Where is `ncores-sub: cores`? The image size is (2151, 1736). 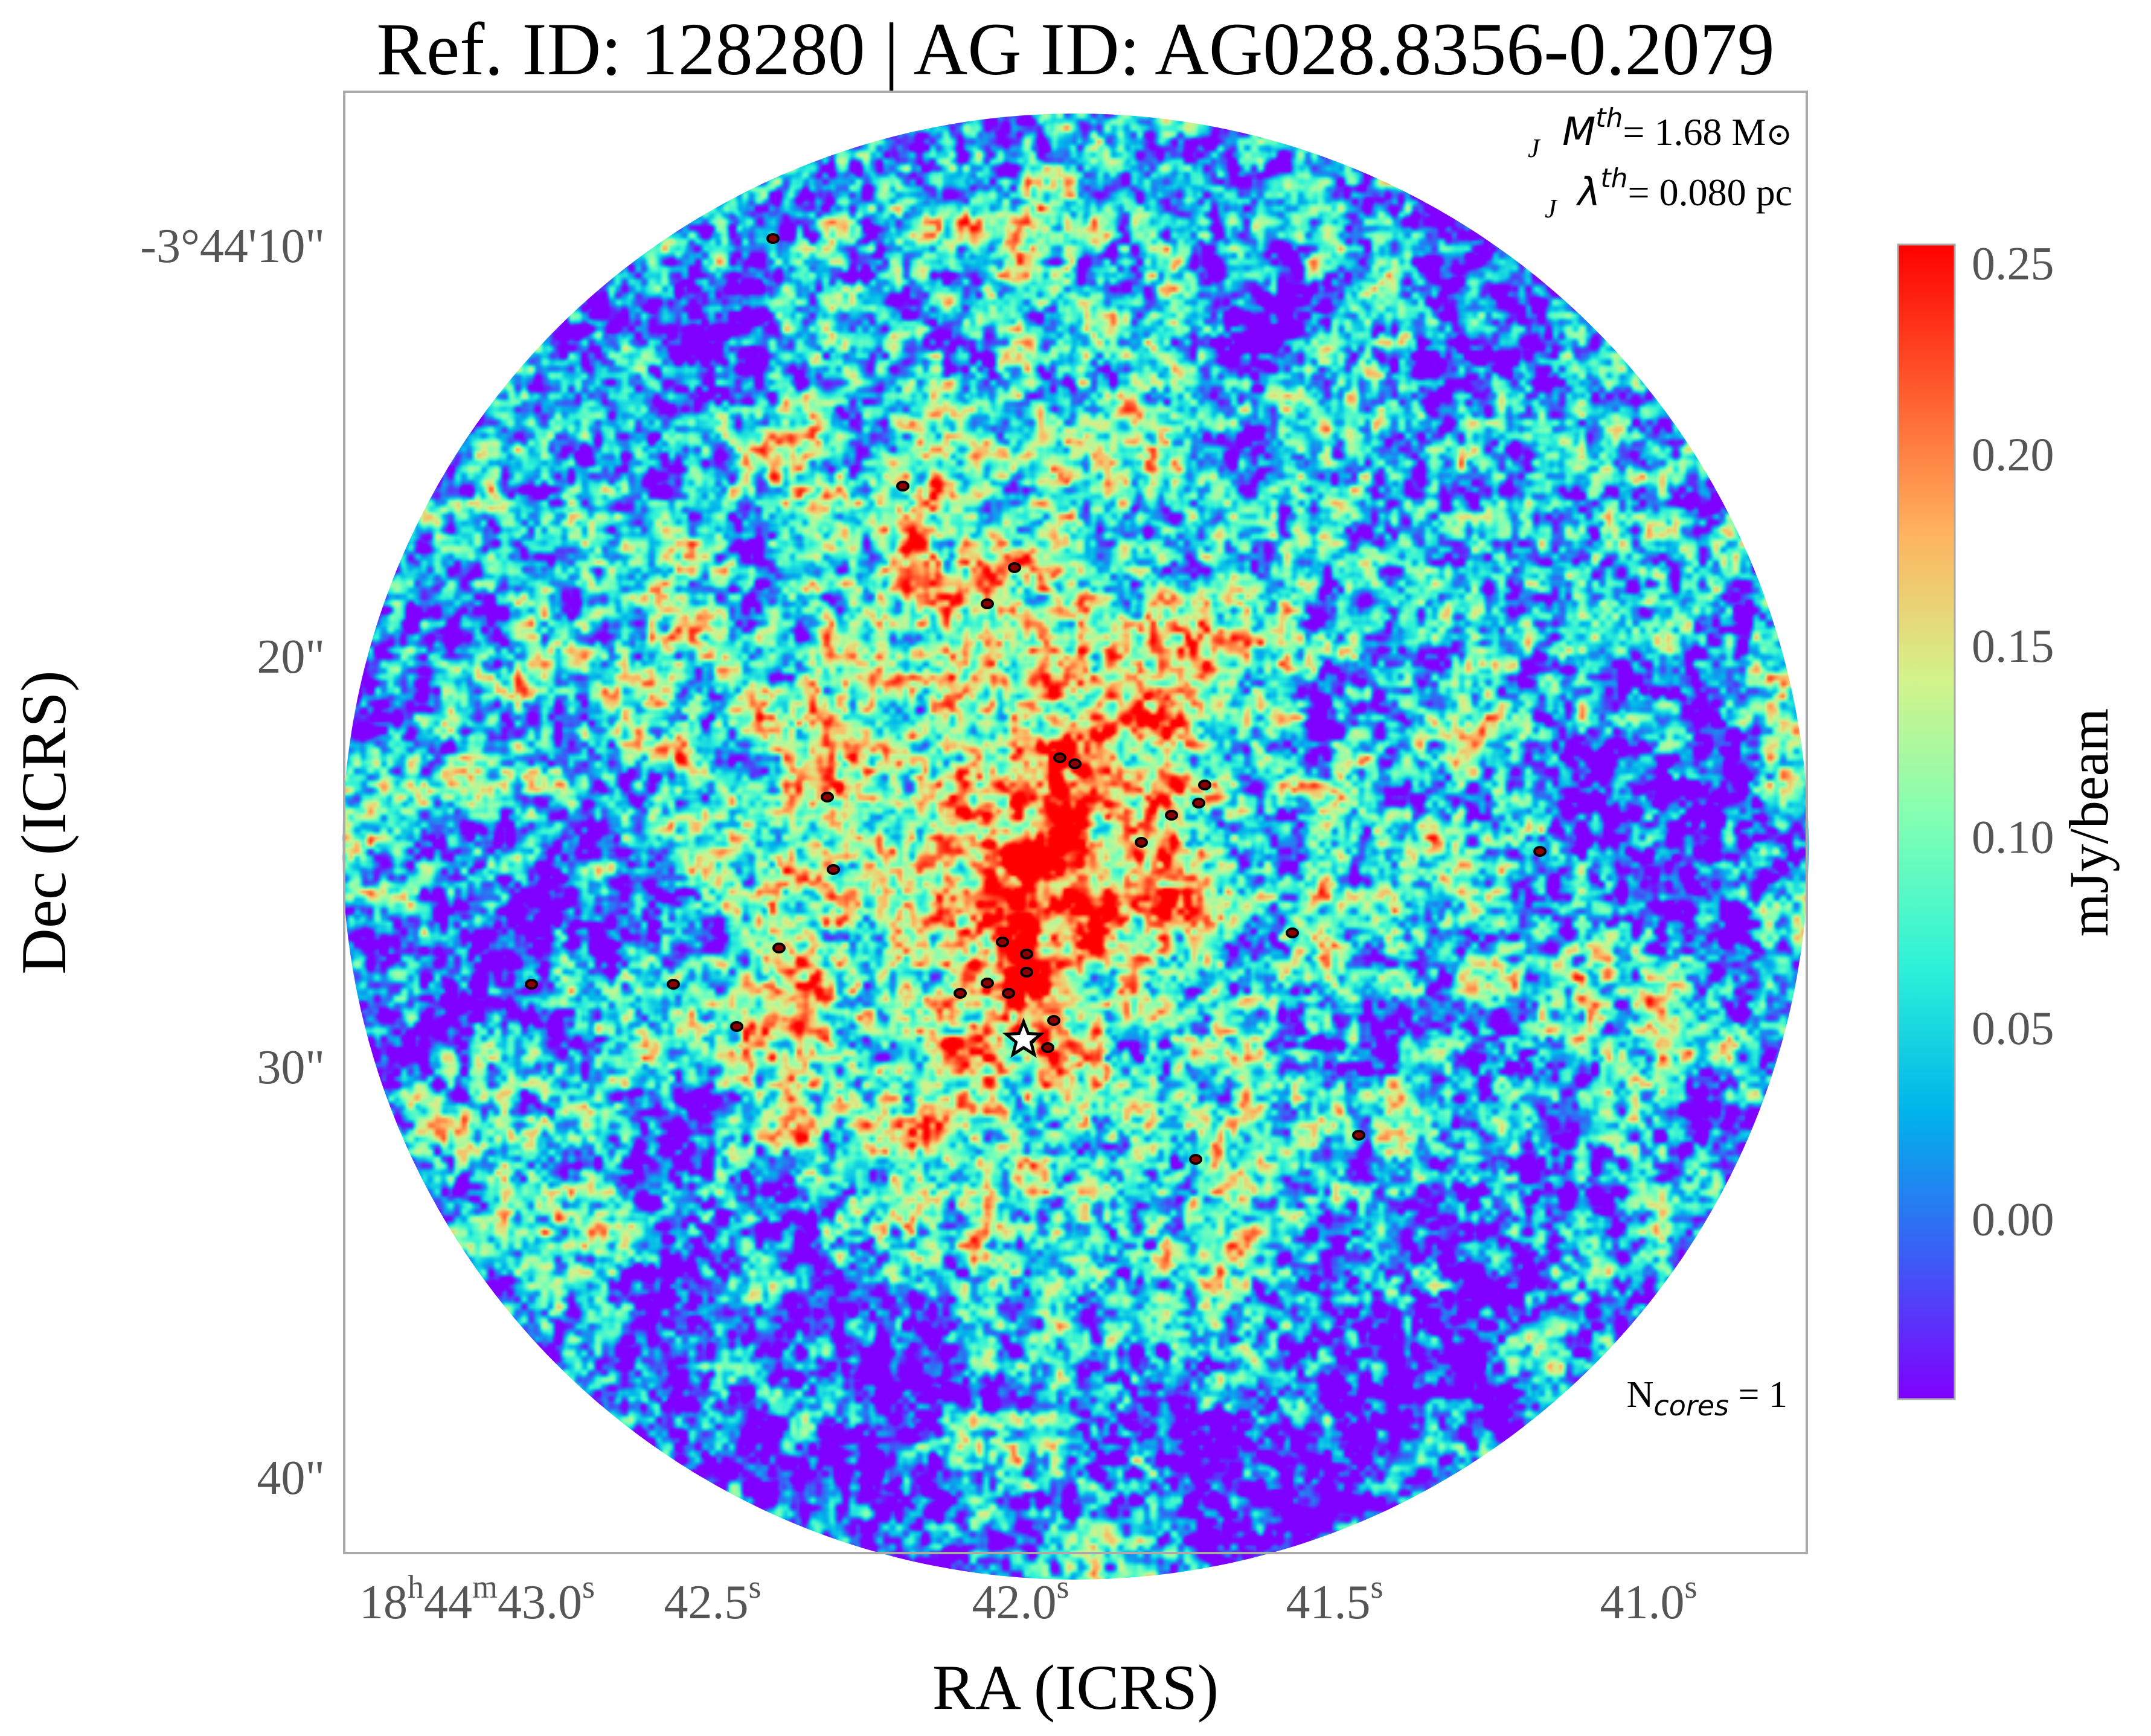 ncores-sub: cores is located at coordinates (1691, 1405).